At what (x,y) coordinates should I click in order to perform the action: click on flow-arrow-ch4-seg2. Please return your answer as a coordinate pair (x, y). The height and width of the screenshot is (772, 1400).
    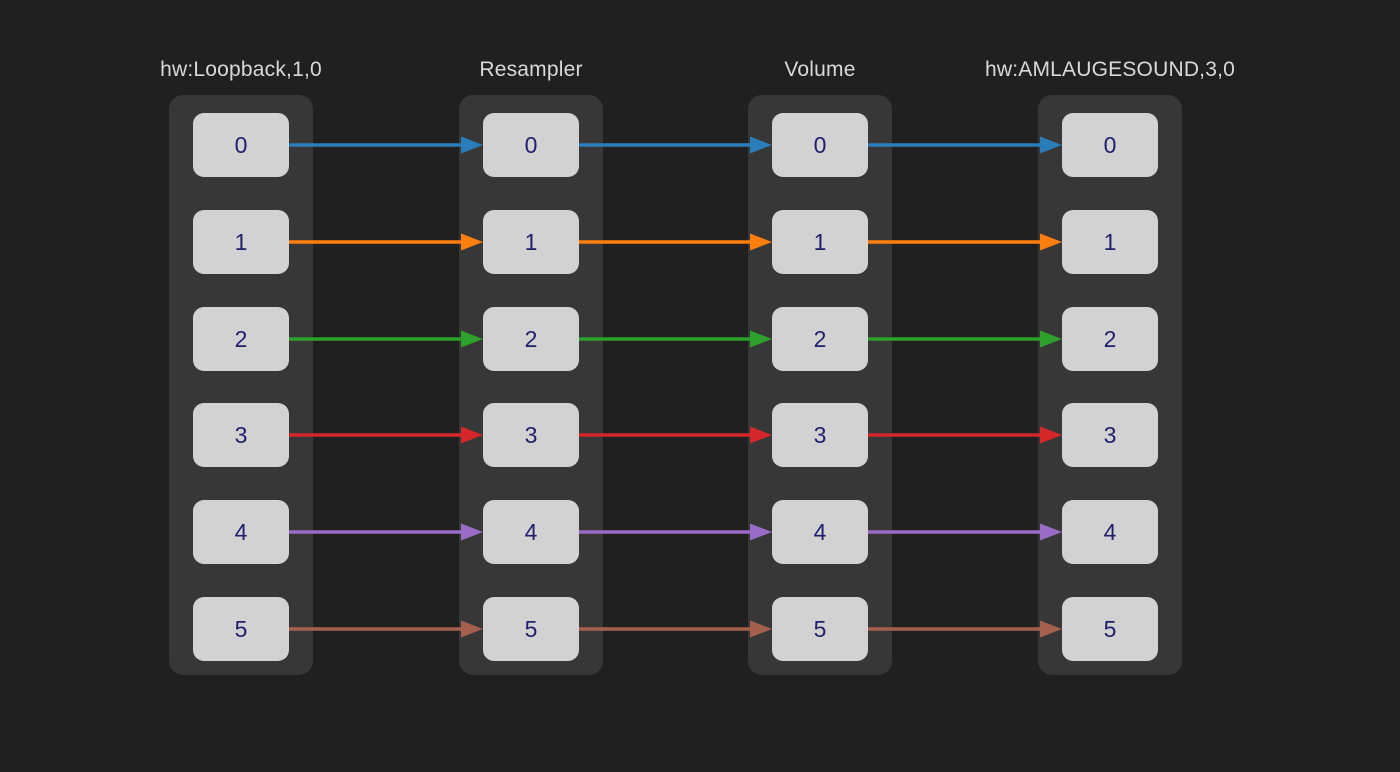
    Looking at the image, I should click on (965, 532).